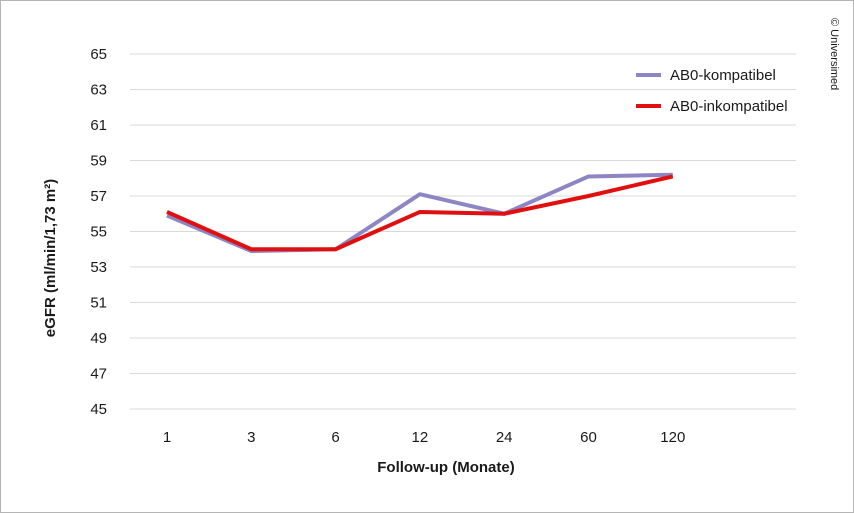 The image size is (854, 513). What do you see at coordinates (712, 91) in the screenshot?
I see `legend: AB0-kompatibel AB0-inkompatibel` at bounding box center [712, 91].